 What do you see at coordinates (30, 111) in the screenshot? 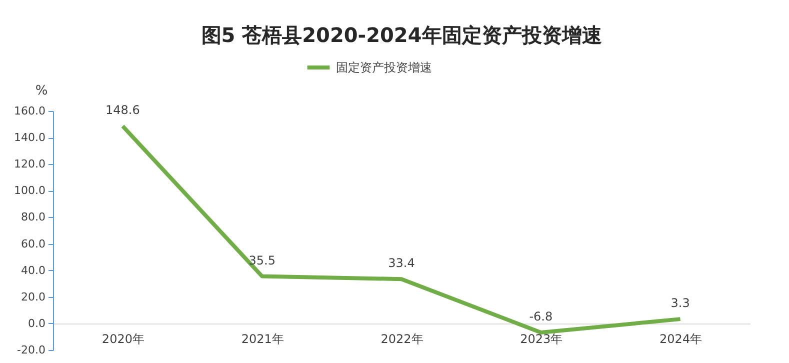
I see `y-tick-label: 160.0` at bounding box center [30, 111].